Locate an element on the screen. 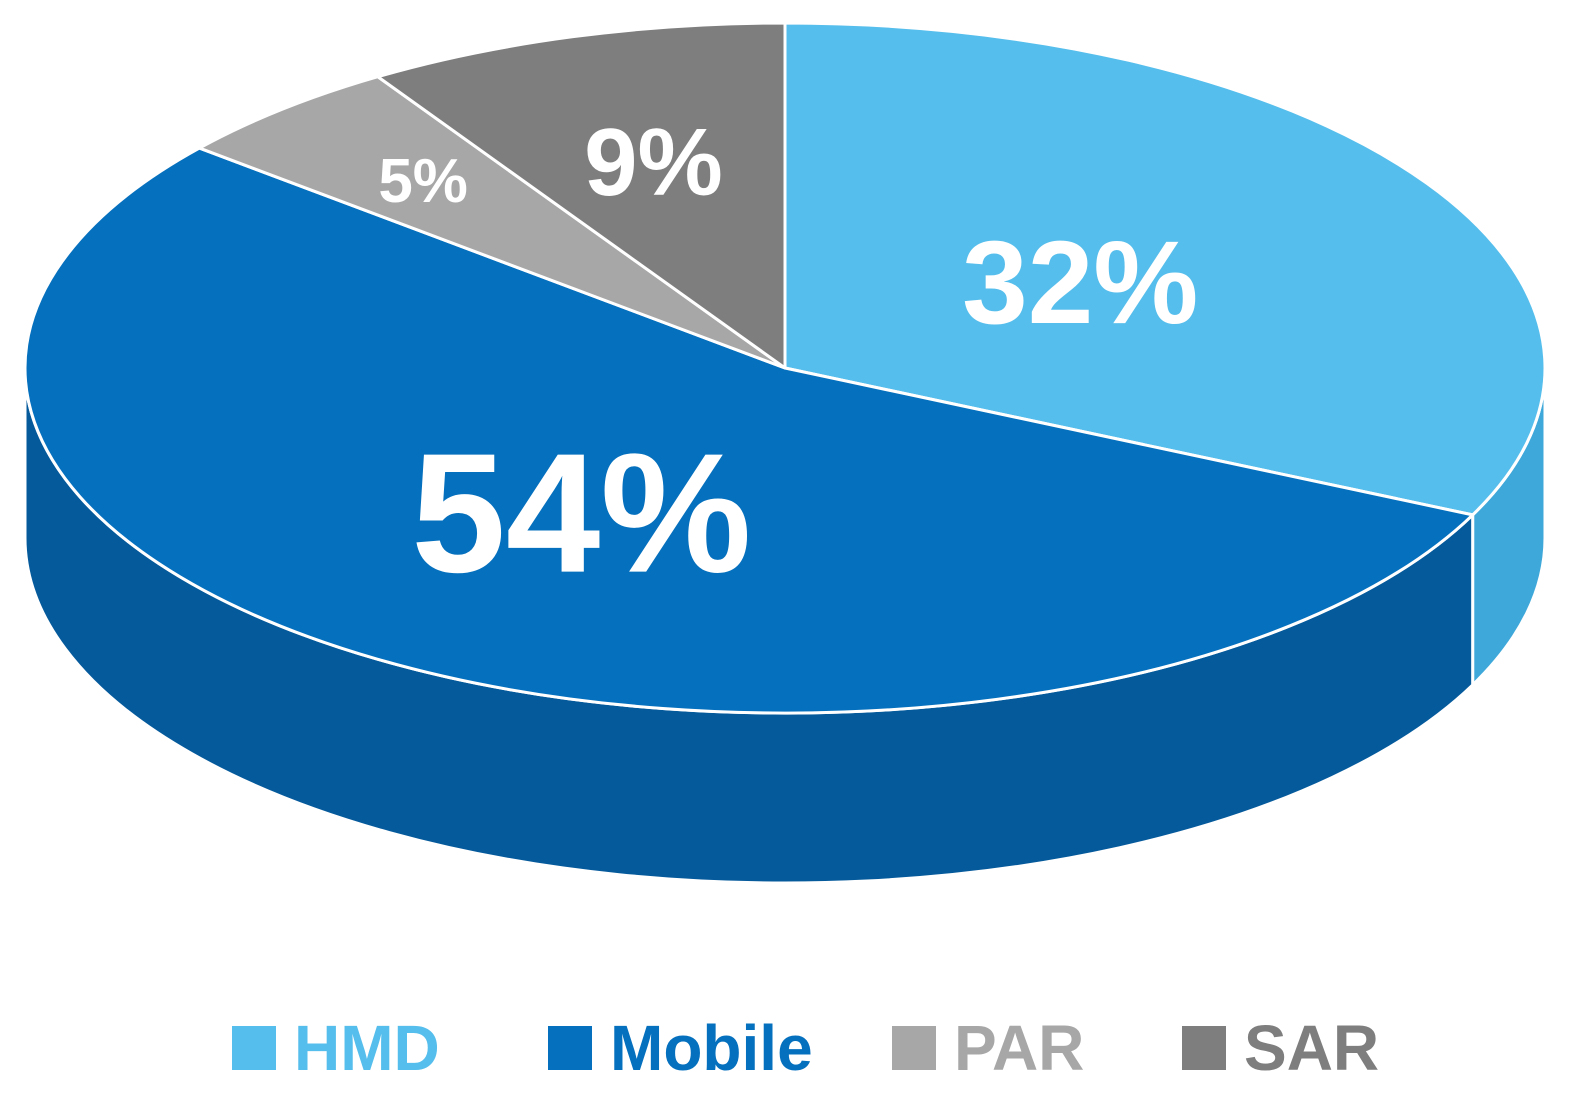 Image resolution: width=1580 pixels, height=1115 pixels. legend-swatch-par is located at coordinates (914, 1048).